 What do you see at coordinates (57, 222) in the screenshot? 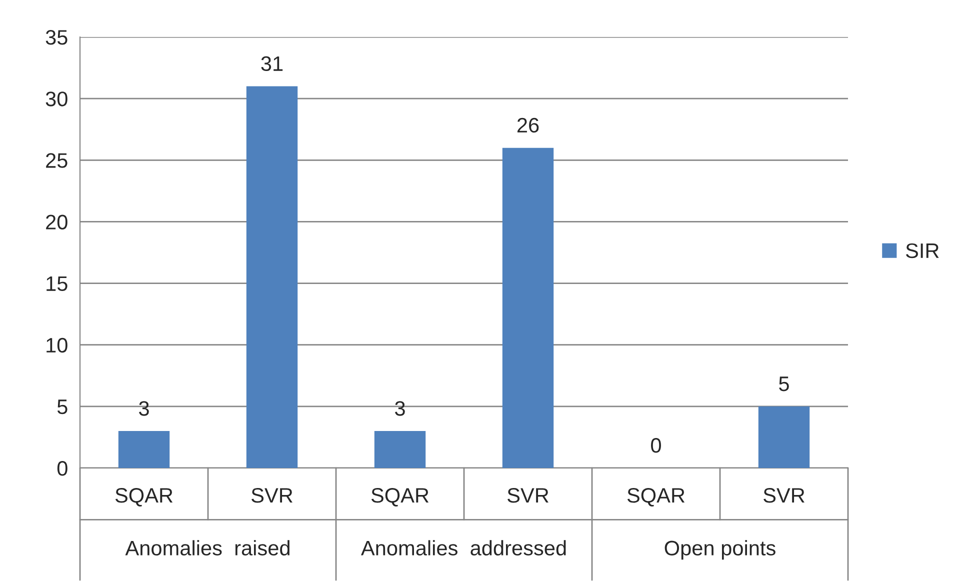
I see `y-tick-label: 20` at bounding box center [57, 222].